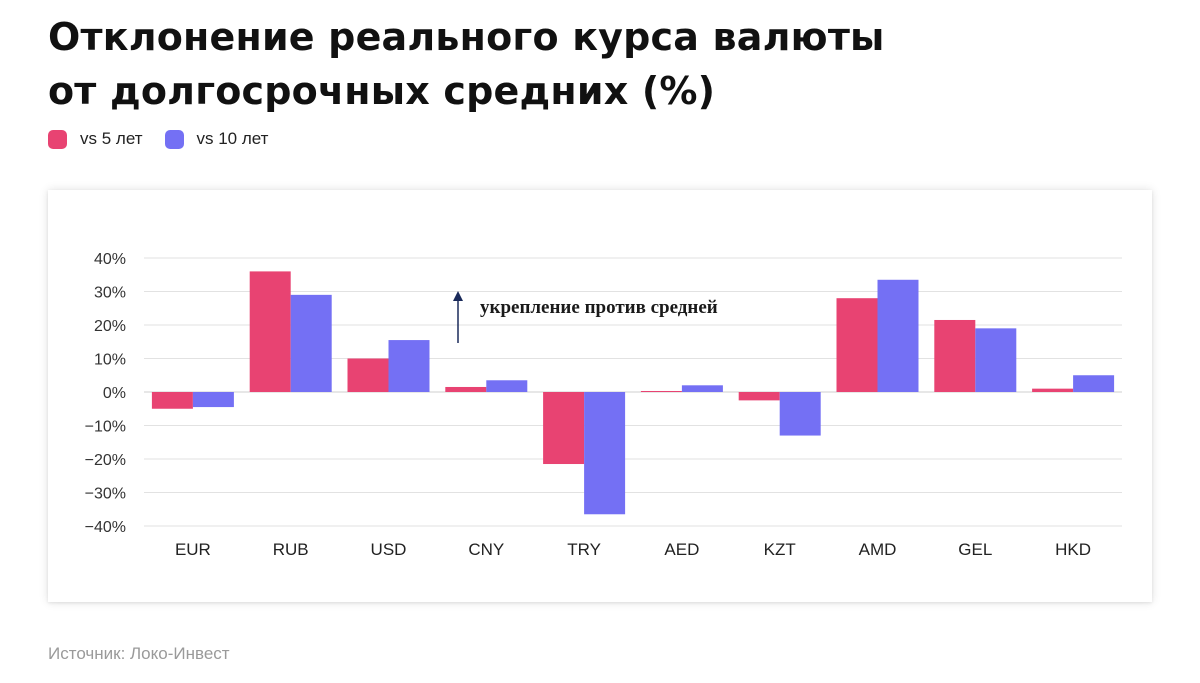 The height and width of the screenshot is (683, 1200). What do you see at coordinates (1053, 390) in the screenshot?
I see `bar-5y-hkd` at bounding box center [1053, 390].